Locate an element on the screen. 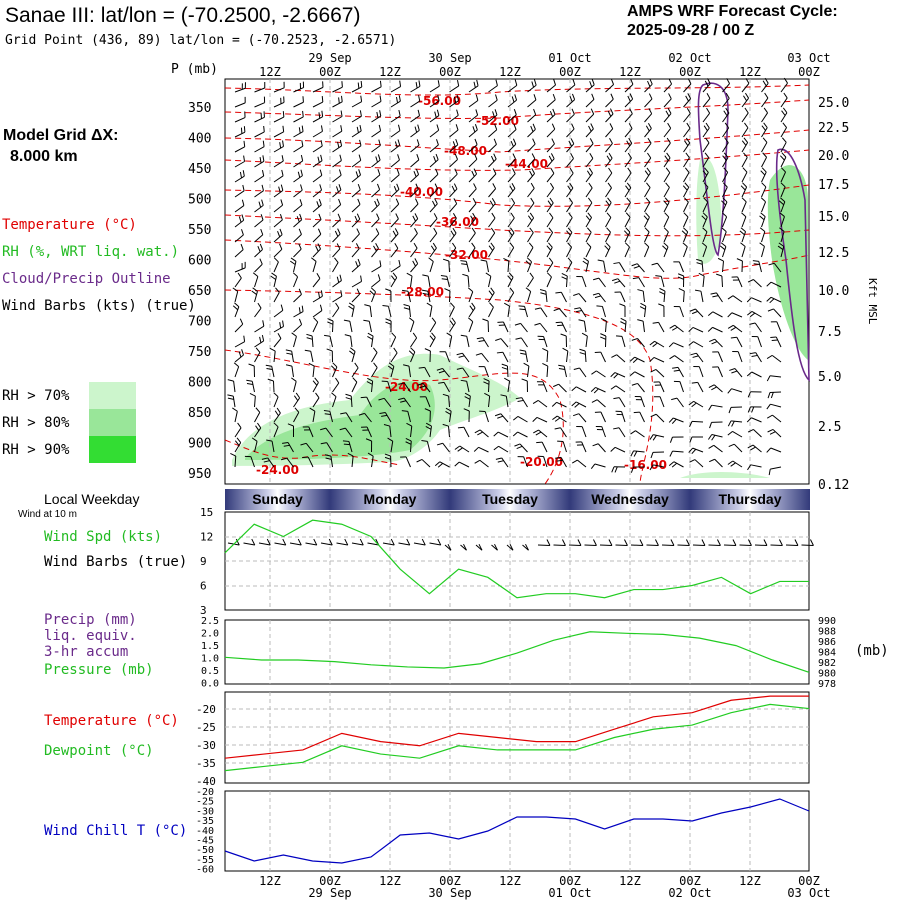  weekday-thursday: Thursday is located at coordinates (750, 499).